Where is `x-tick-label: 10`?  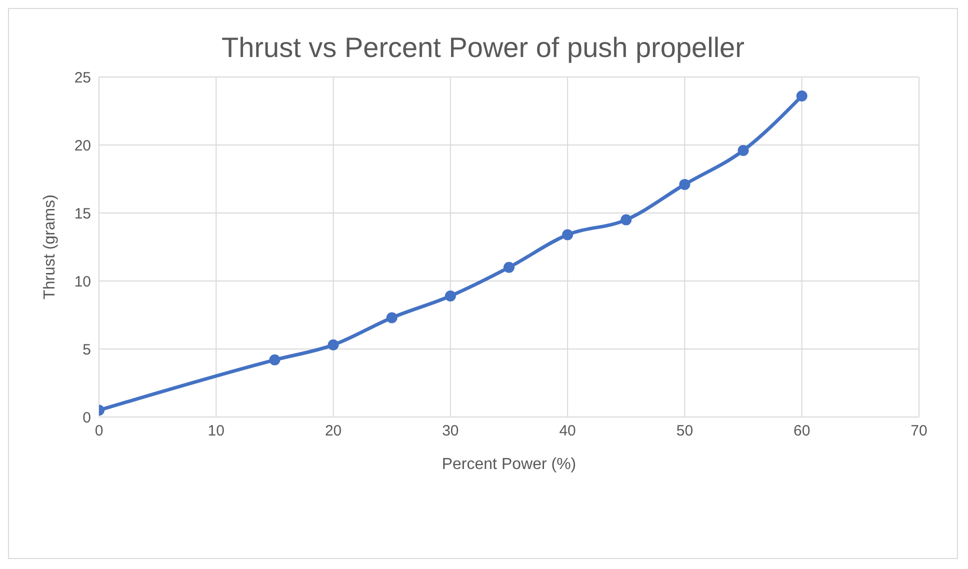
x-tick-label: 10 is located at coordinates (216, 431).